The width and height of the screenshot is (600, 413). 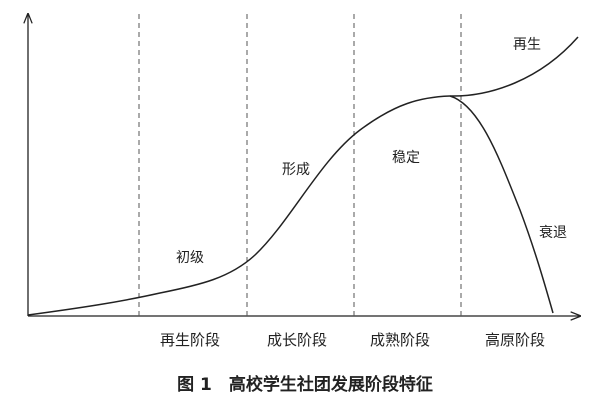 What do you see at coordinates (296, 170) in the screenshot?
I see `phase-label: 形成` at bounding box center [296, 170].